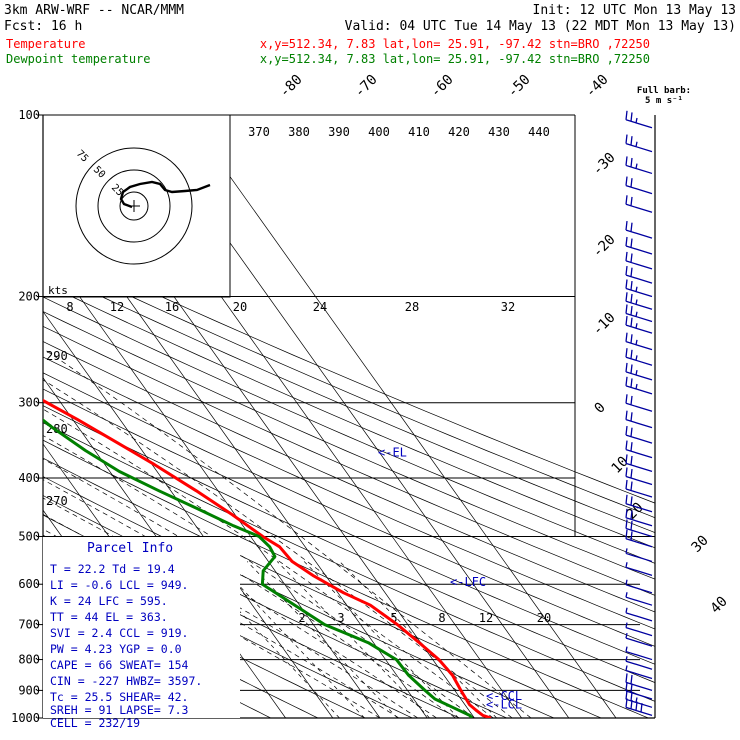 Image resolution: width=740 pixels, height=740 pixels. Describe the element at coordinates (468, 582) in the screenshot. I see `level-annotation: <-LFC` at that location.